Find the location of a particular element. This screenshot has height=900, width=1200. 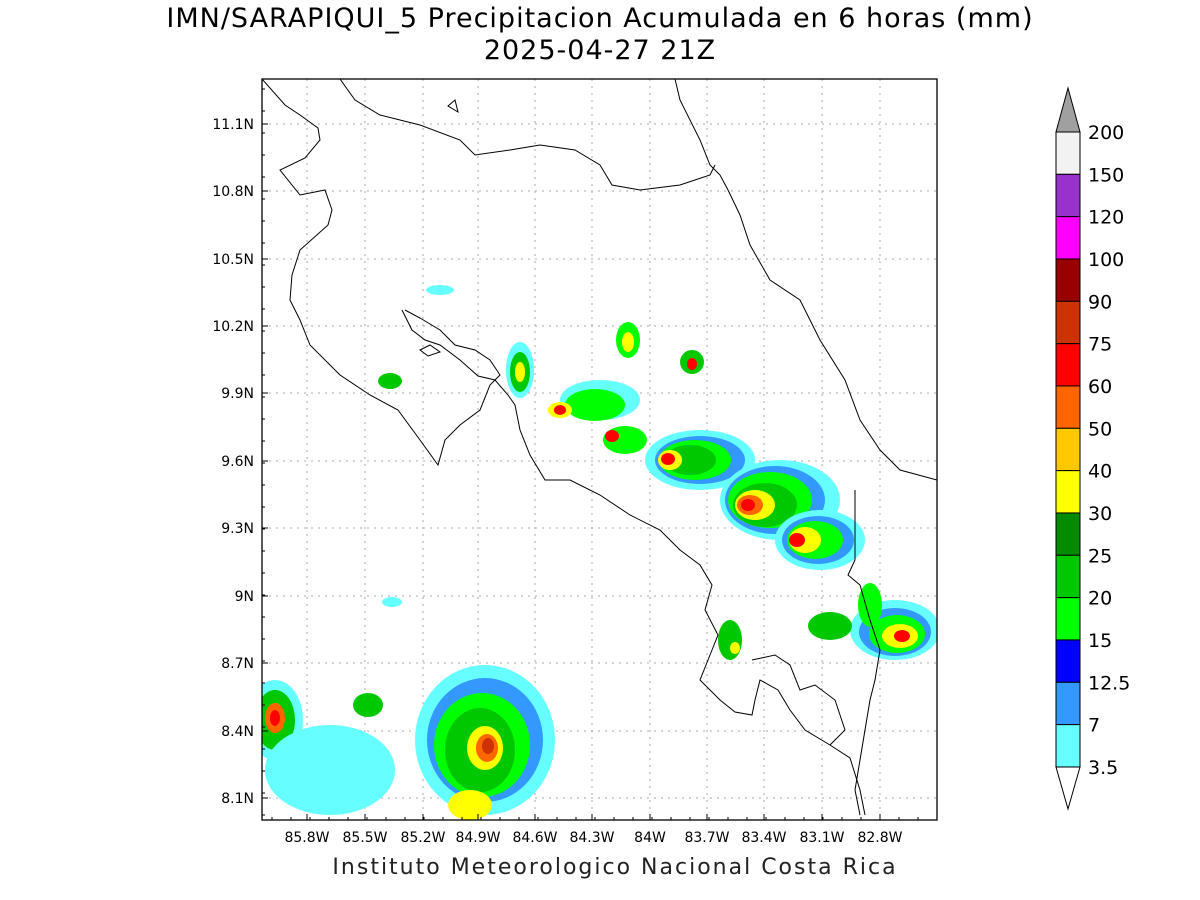

colorbar-label: 12.5 is located at coordinates (1109, 683).